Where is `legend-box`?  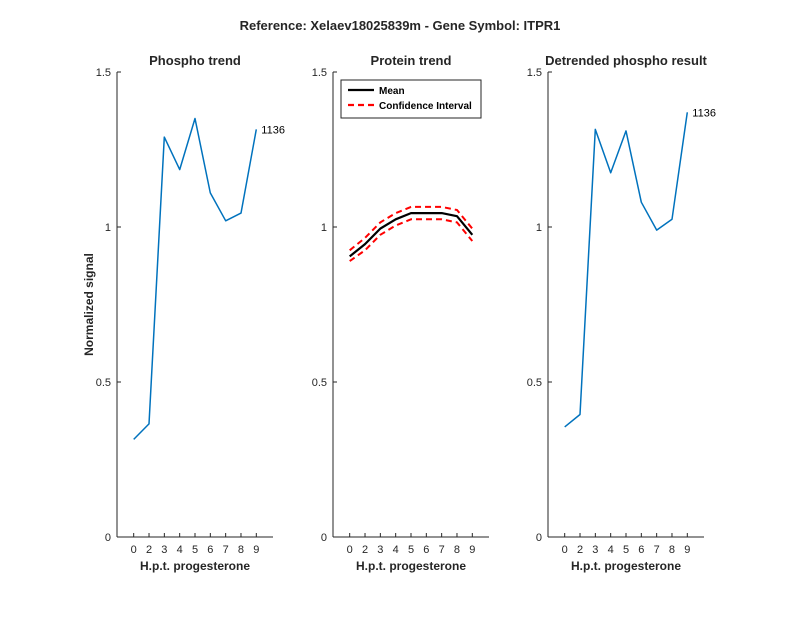 legend-box is located at coordinates (411, 99).